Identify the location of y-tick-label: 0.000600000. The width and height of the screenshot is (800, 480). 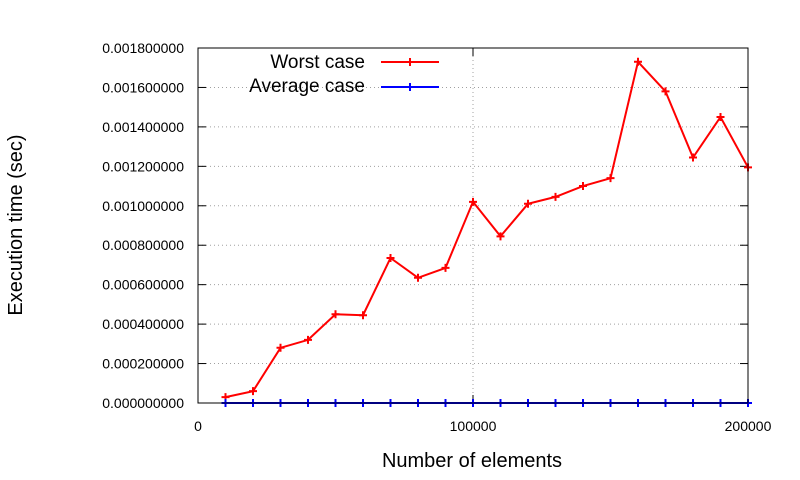
(143, 285).